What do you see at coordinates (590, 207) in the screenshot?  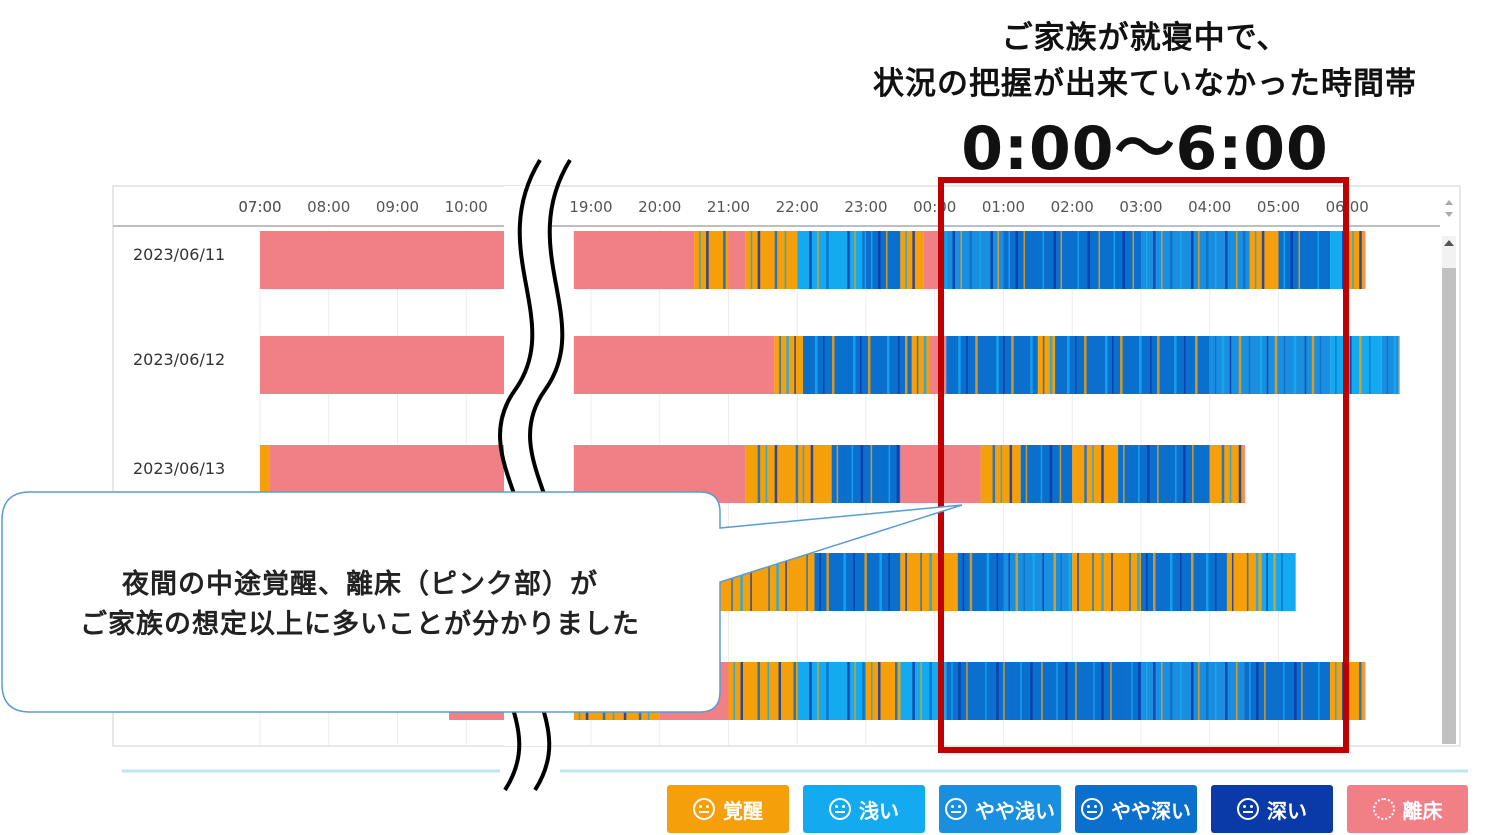 I see `x-tick-label: 19:00` at bounding box center [590, 207].